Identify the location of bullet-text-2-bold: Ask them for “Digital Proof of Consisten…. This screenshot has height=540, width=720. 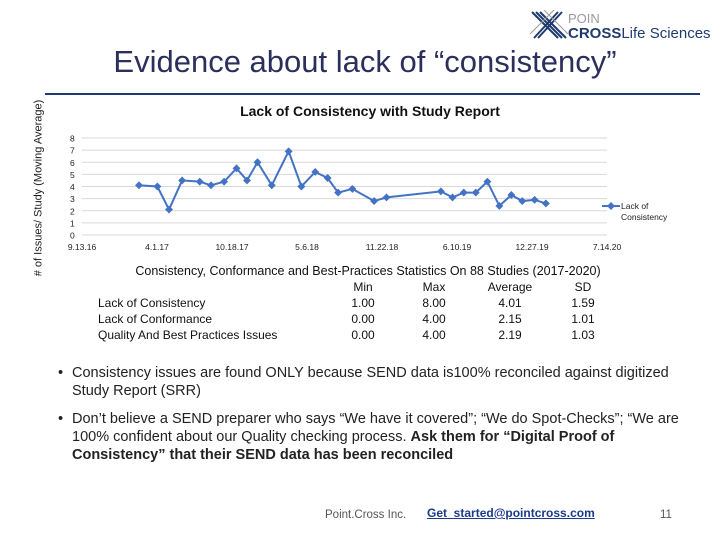
(343, 446).